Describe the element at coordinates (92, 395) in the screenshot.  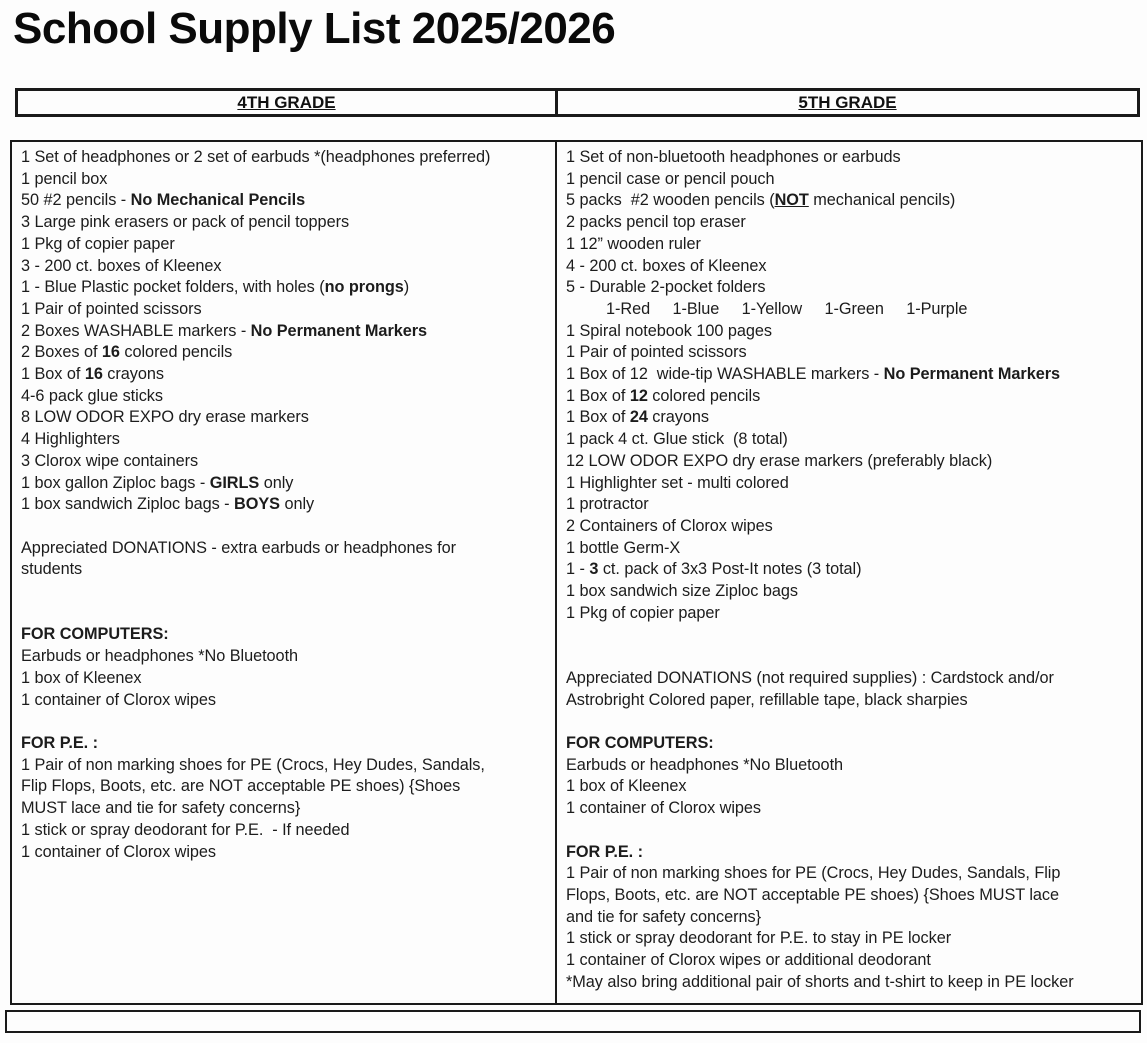
I see `supply-line-segment: 4-6 pack glue sticks` at that location.